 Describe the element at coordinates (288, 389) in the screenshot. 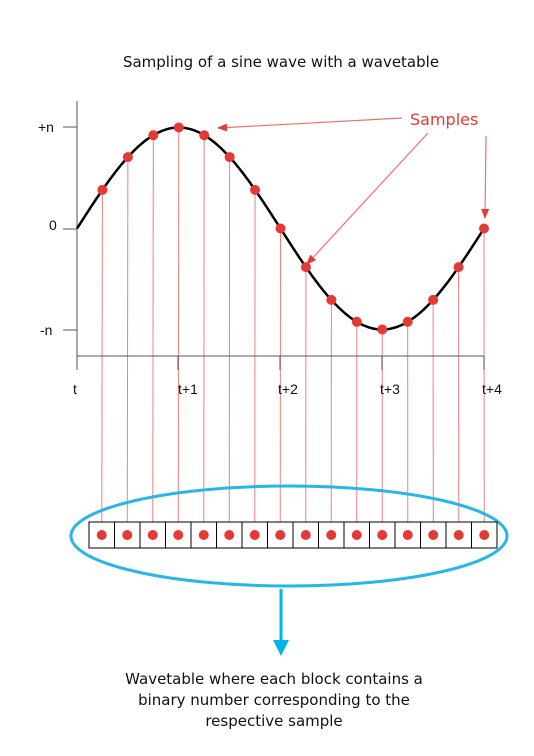

I see `x-label-t2: t+2` at that location.